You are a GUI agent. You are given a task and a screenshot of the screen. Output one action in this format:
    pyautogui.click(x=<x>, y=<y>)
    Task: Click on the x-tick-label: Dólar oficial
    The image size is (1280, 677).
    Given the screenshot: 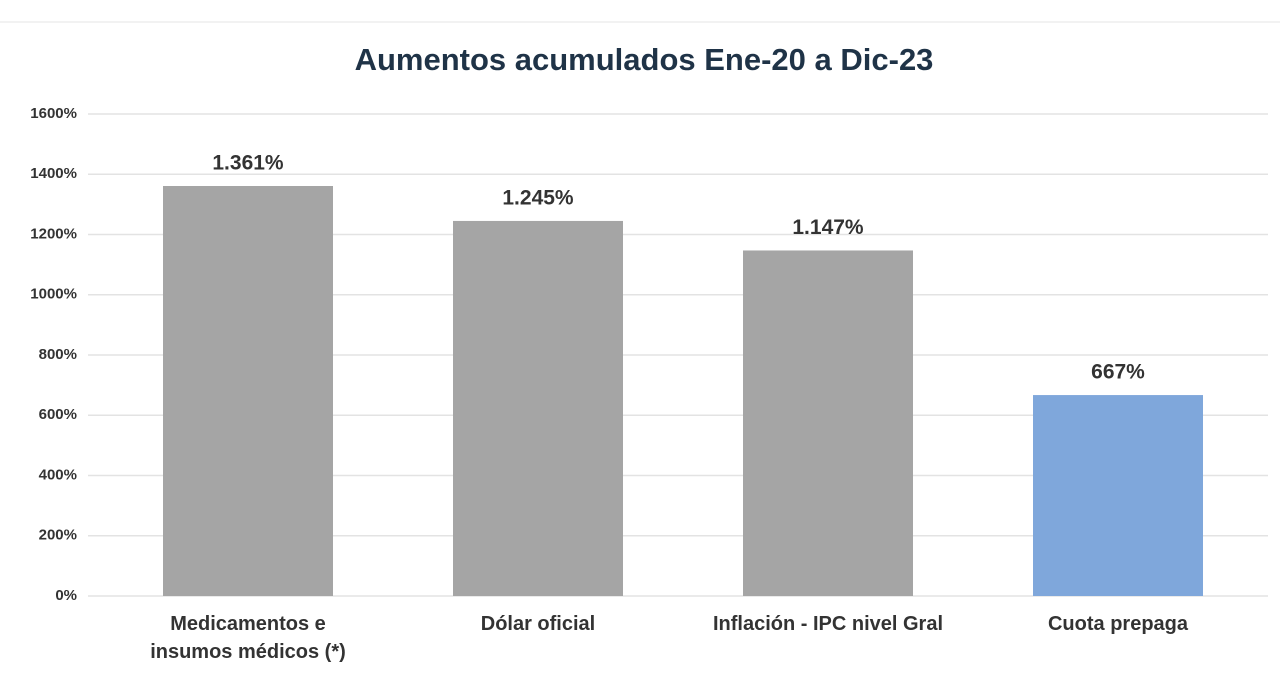 What is the action you would take?
    pyautogui.click(x=538, y=624)
    